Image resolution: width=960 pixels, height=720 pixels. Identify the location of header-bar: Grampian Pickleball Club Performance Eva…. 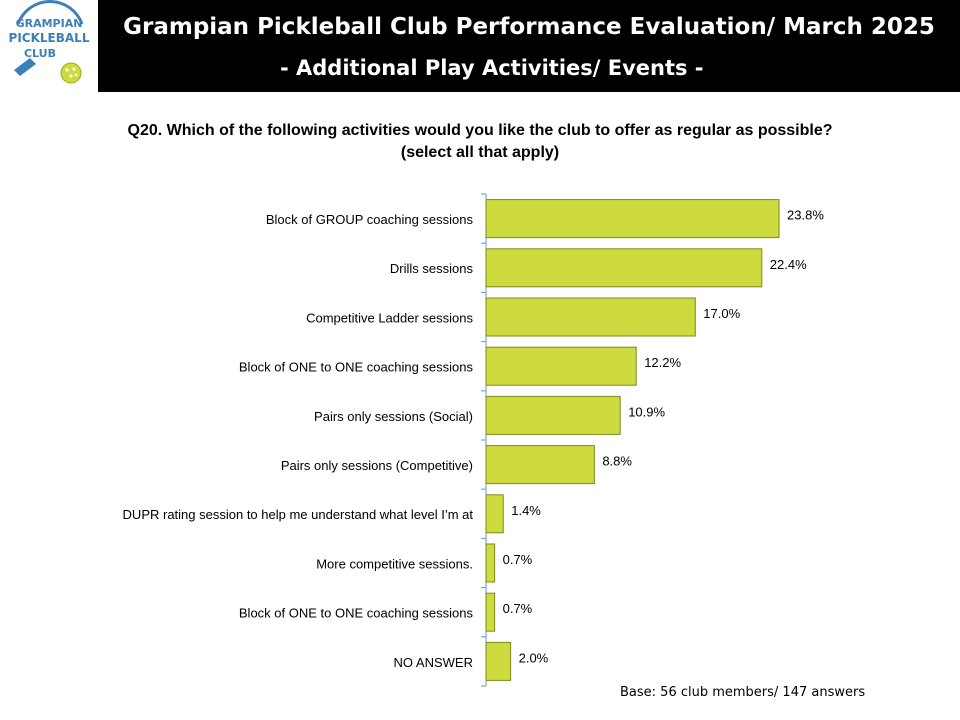
(529, 46).